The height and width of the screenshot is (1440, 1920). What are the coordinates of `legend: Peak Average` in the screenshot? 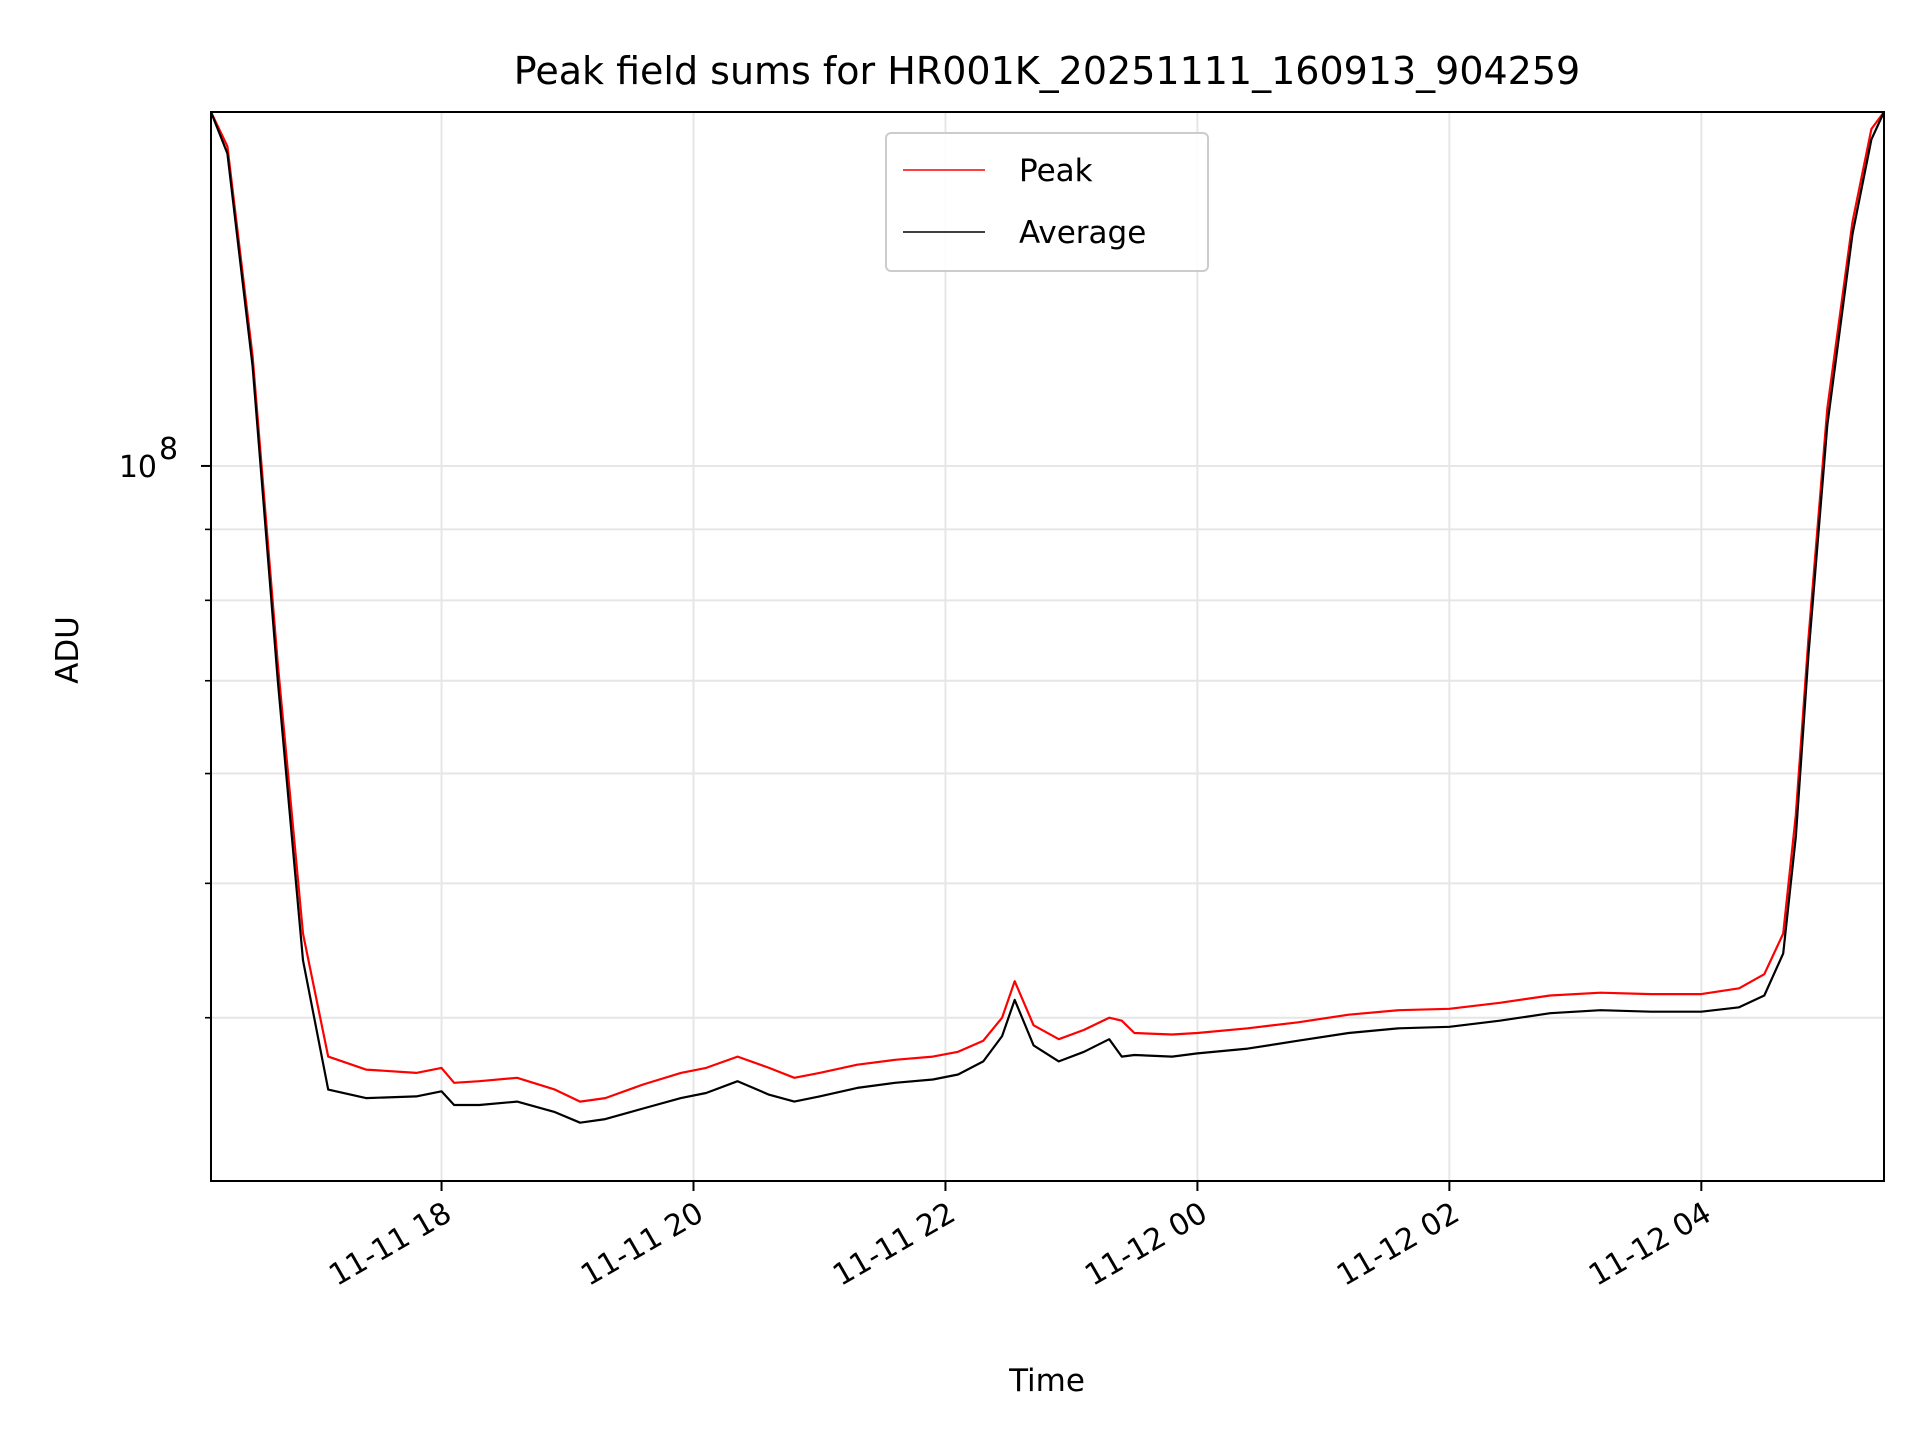 It's located at (1047, 202).